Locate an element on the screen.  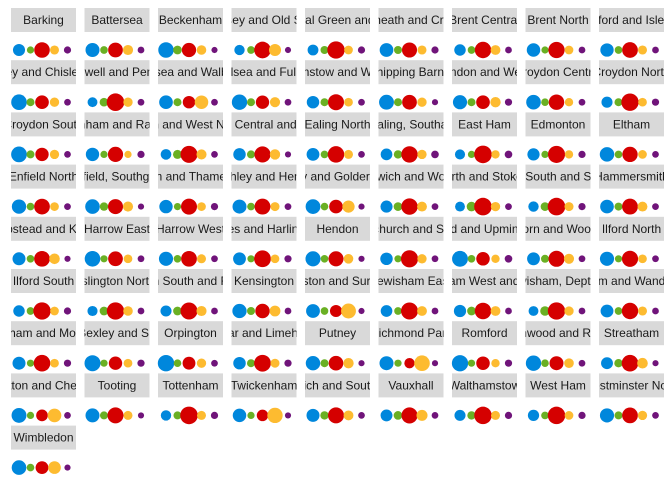
facet-strip-label: Islington South and Finsbury is located at coordinates (190, 281).